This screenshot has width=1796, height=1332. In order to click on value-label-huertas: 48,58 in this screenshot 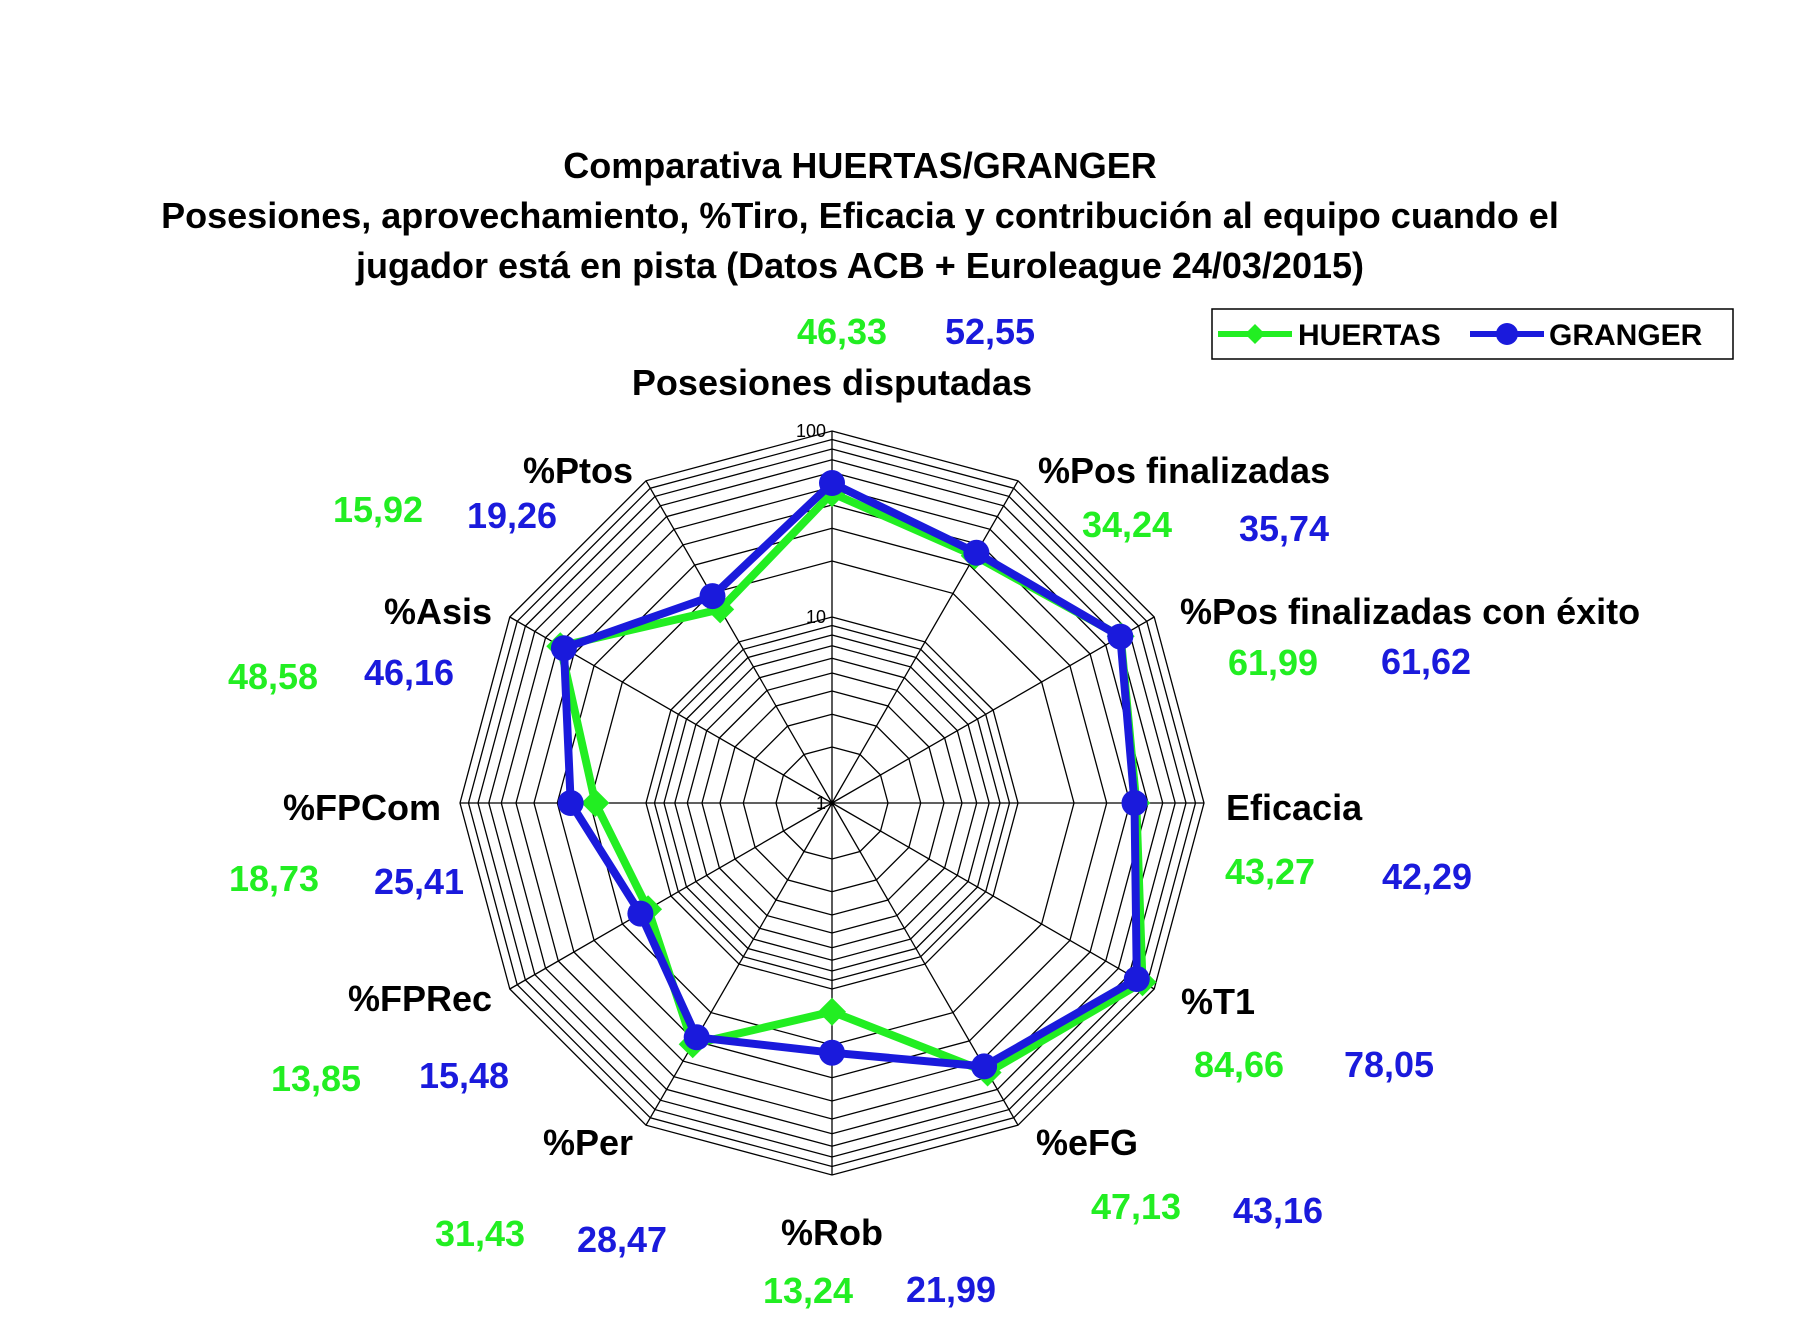, I will do `click(273, 676)`.